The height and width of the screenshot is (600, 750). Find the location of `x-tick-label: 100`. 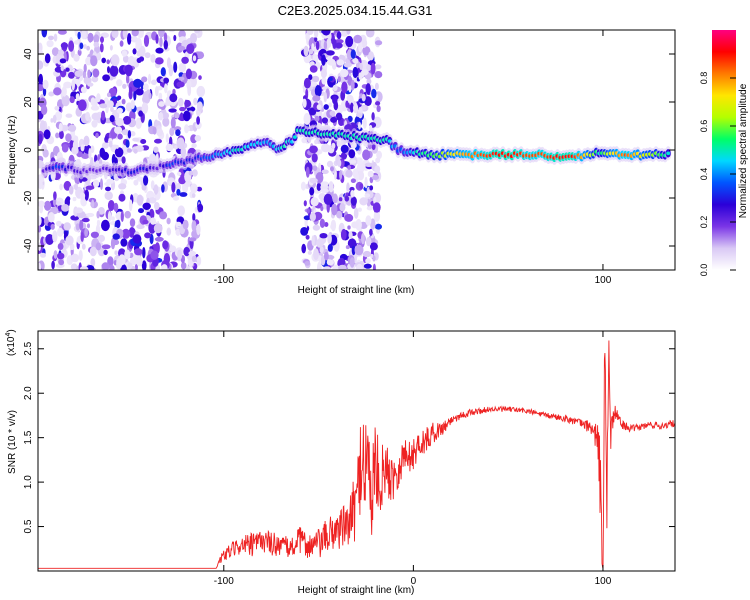

x-tick-label: 100 is located at coordinates (603, 280).